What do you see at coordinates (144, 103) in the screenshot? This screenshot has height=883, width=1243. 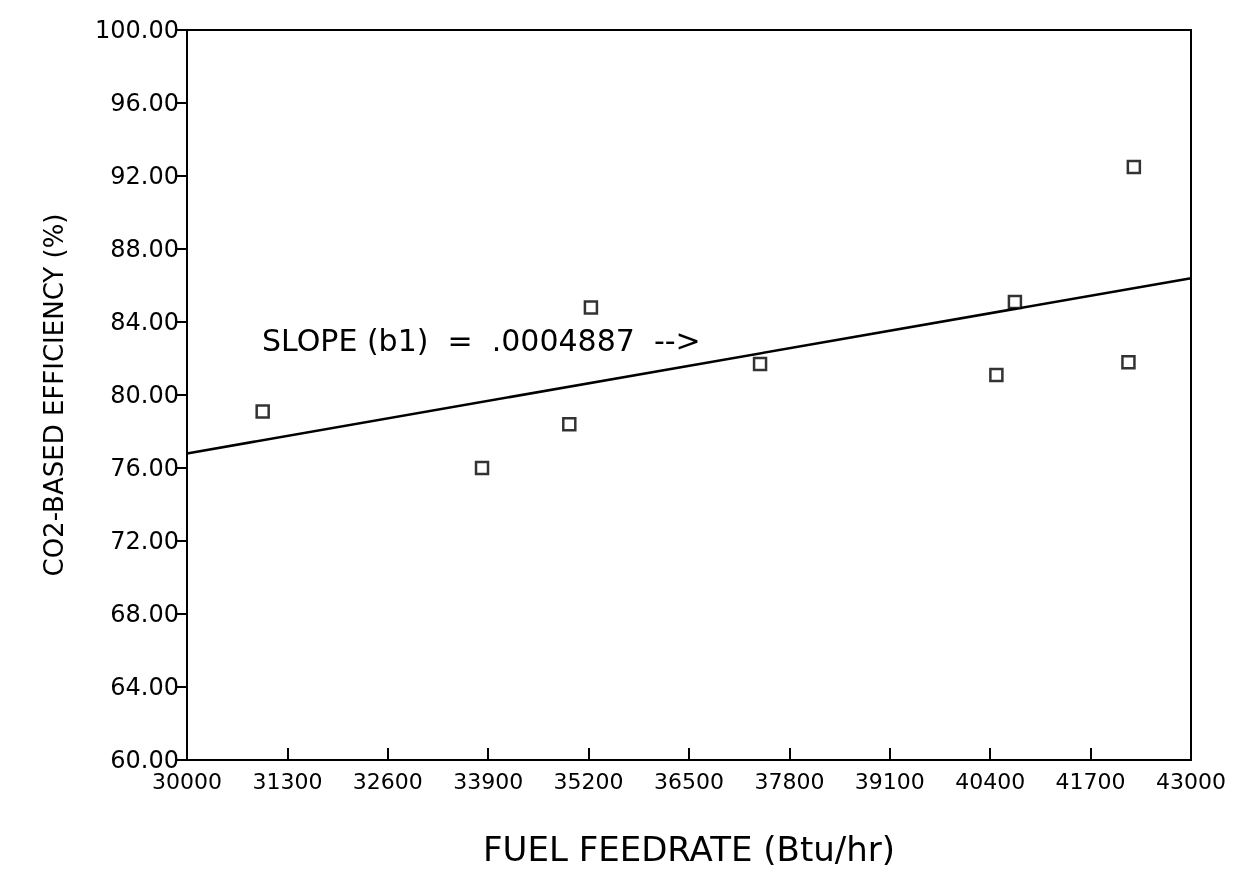 I see `y-tick-label: 96.00` at bounding box center [144, 103].